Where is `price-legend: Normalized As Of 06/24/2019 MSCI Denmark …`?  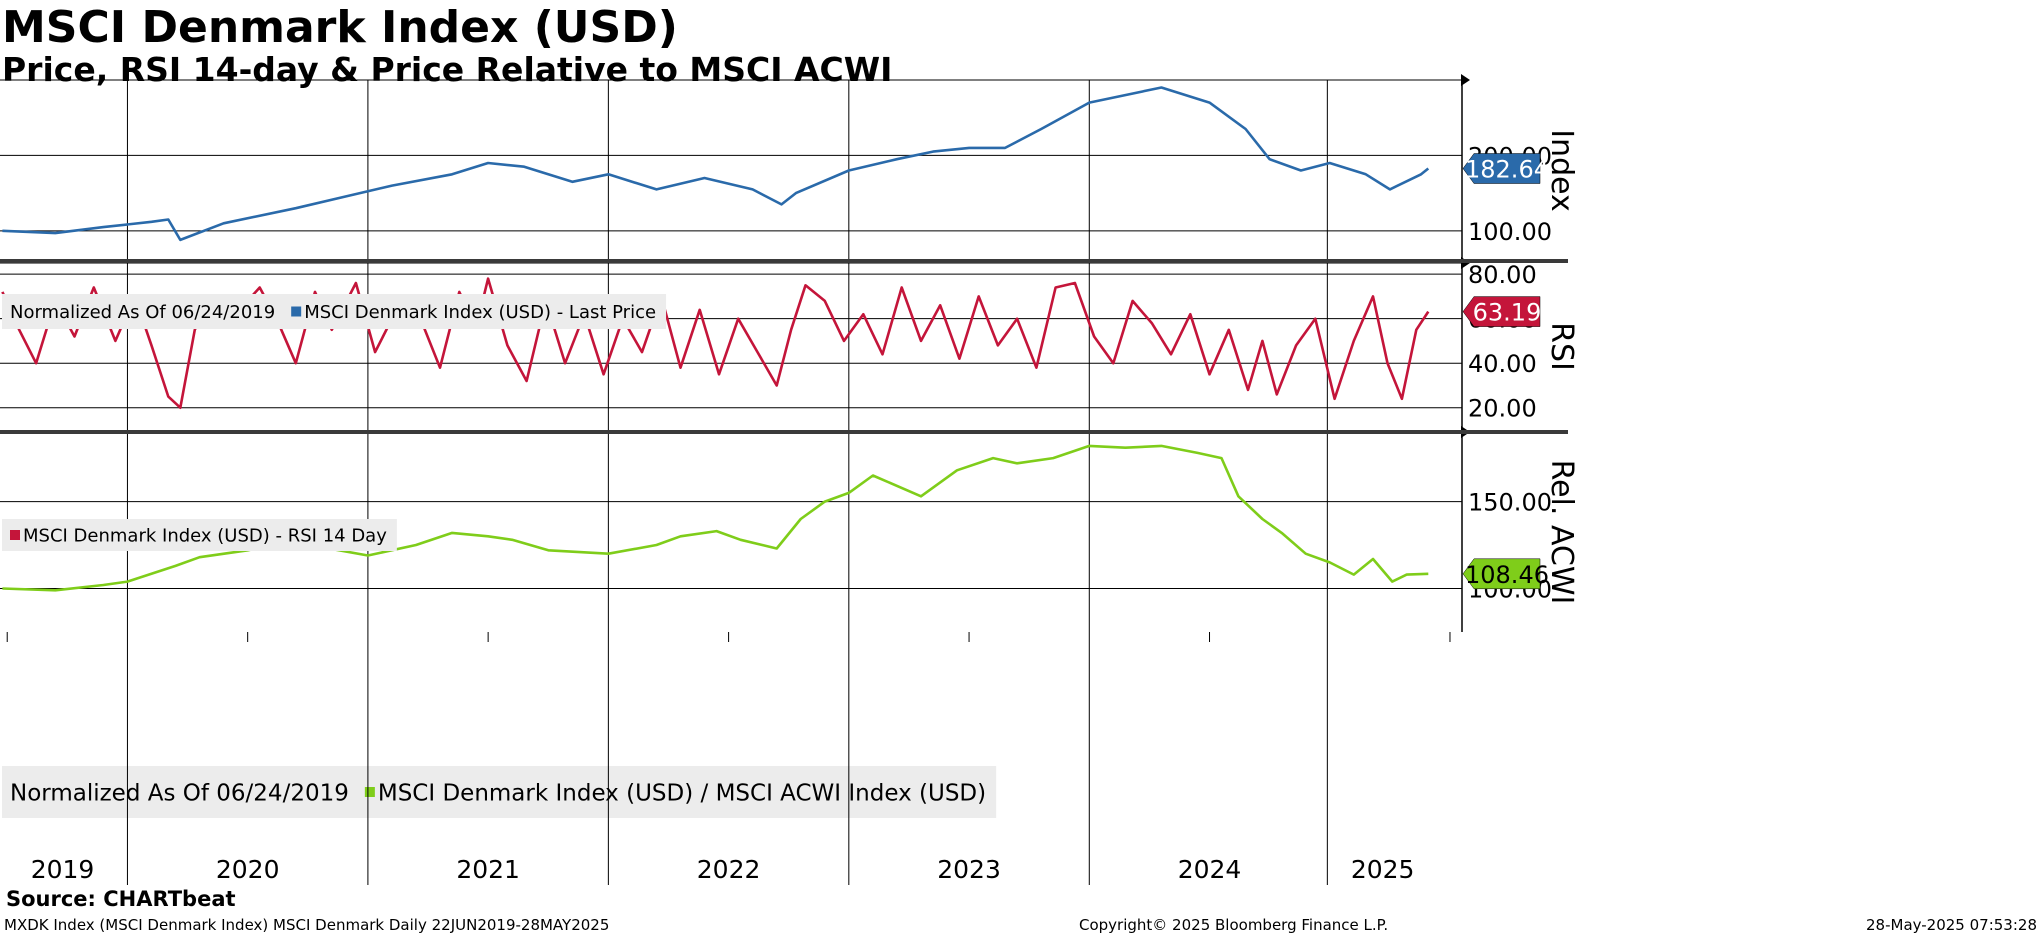 price-legend: Normalized As Of 06/24/2019 MSCI Denmark … is located at coordinates (334, 311).